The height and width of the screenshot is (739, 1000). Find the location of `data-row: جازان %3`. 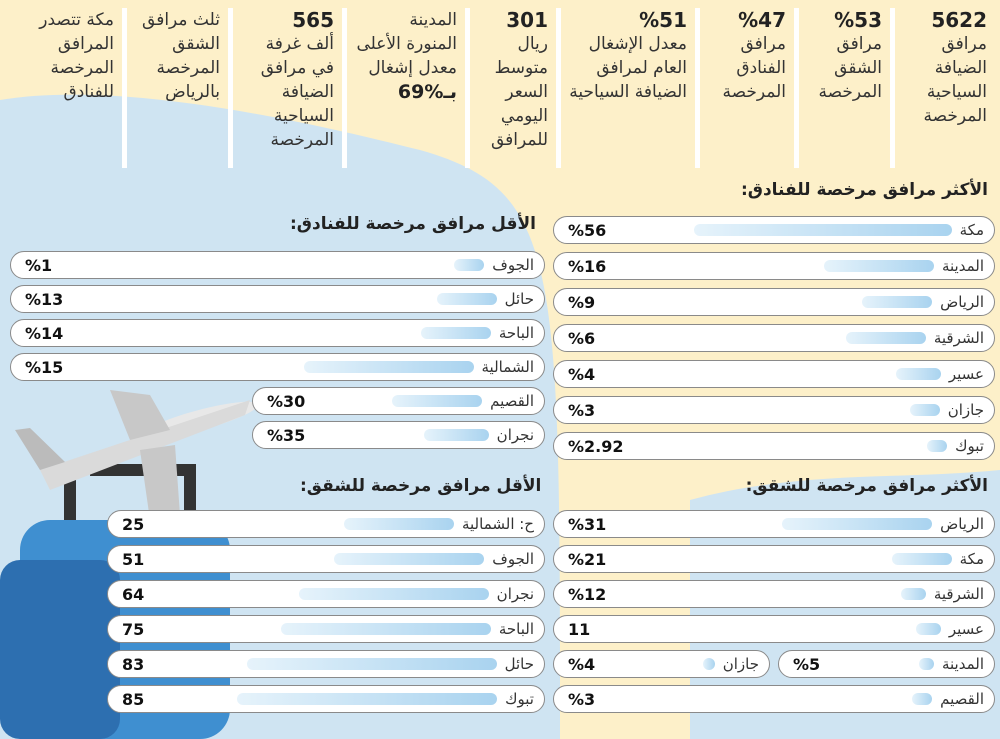

data-row: جازان %3 is located at coordinates (774, 410).